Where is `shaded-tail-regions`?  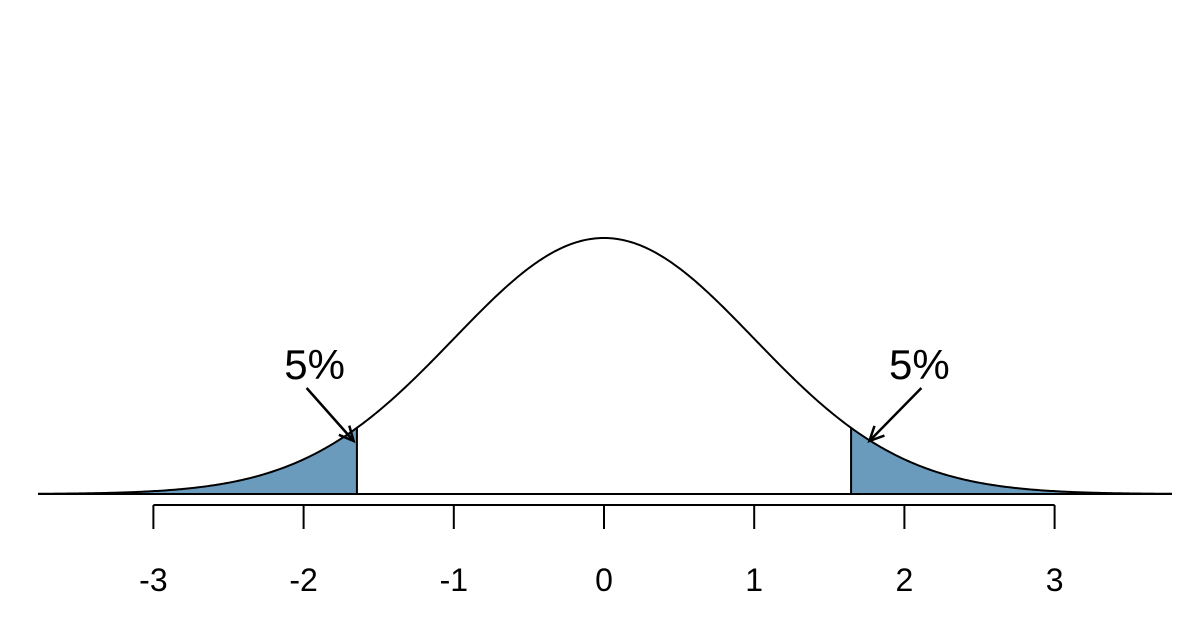
shaded-tail-regions is located at coordinates (605, 460).